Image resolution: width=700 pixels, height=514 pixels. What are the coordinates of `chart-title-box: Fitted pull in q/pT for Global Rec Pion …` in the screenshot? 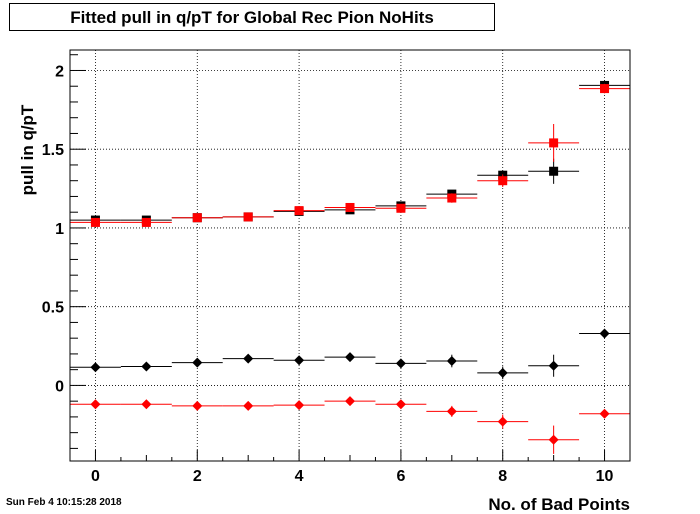 It's located at (252, 17).